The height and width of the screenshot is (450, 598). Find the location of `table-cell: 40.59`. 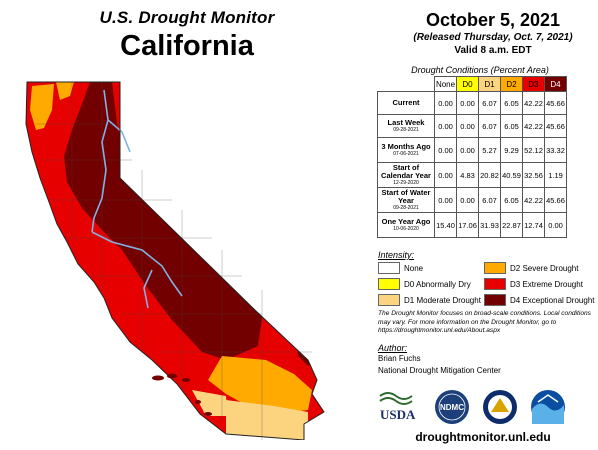

table-cell: 40.59 is located at coordinates (511, 175).